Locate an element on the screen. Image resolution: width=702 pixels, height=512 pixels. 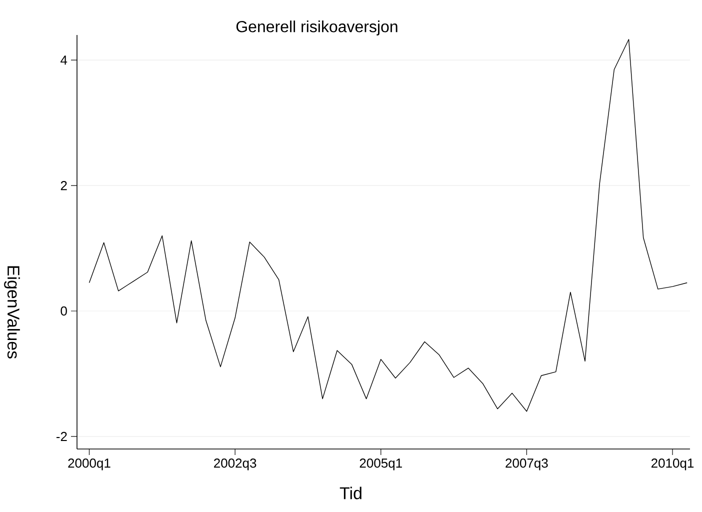
x-axis-title: Tid is located at coordinates (351, 493).